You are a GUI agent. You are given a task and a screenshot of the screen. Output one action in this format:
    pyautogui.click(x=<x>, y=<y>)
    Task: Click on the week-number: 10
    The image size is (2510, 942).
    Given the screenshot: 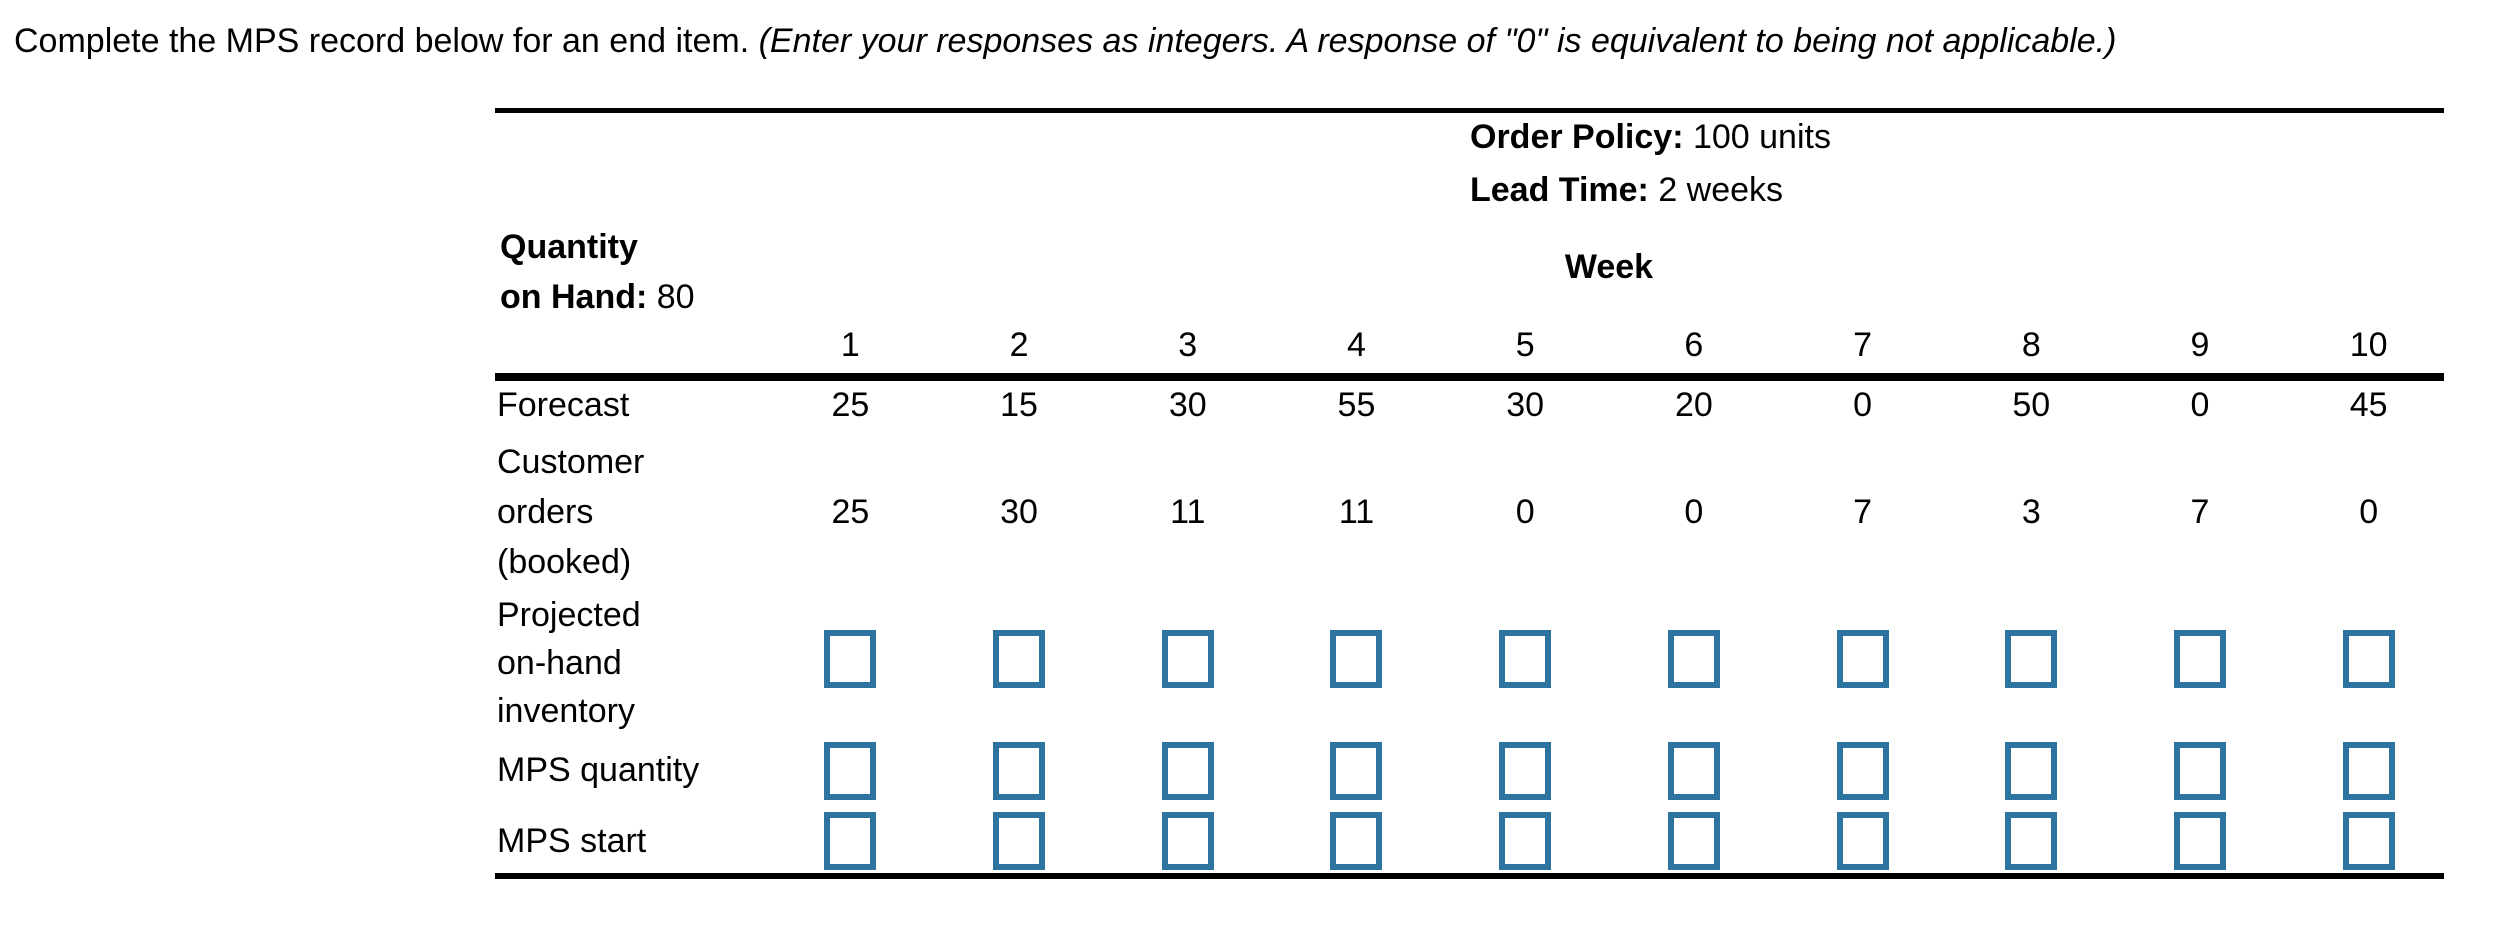 What is the action you would take?
    pyautogui.click(x=2368, y=345)
    